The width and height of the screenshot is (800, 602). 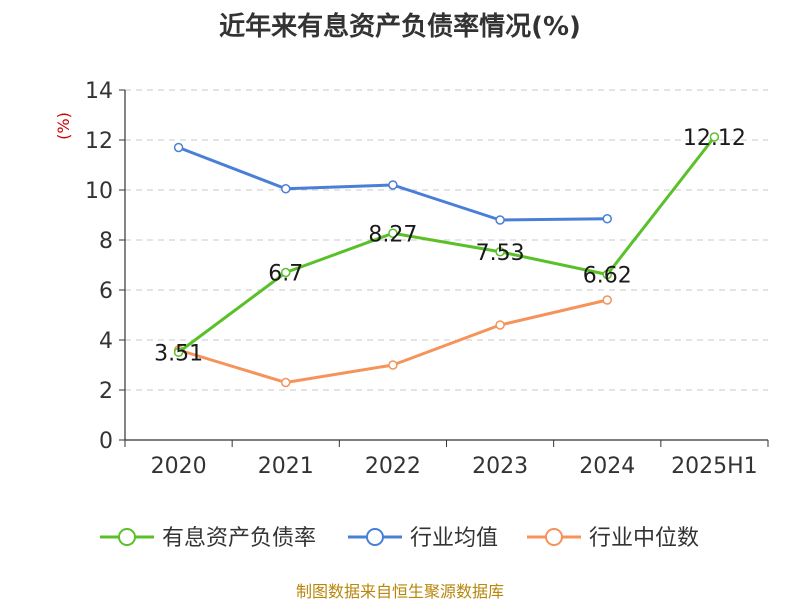 I want to click on legend-label: 行业中位数, so click(x=644, y=538).